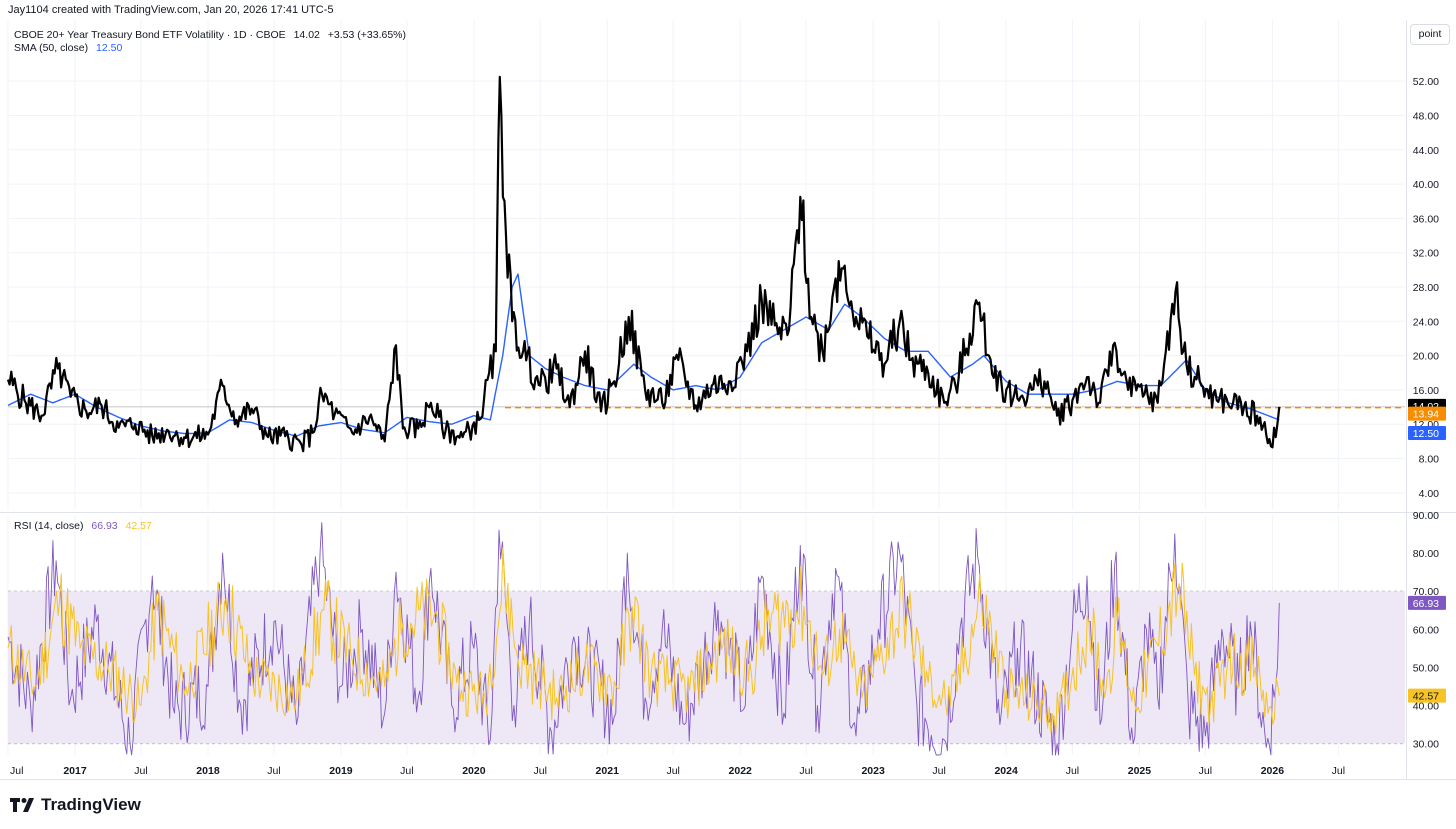  Describe the element at coordinates (1426, 322) in the screenshot. I see `price-tick-label: 24.00` at that location.